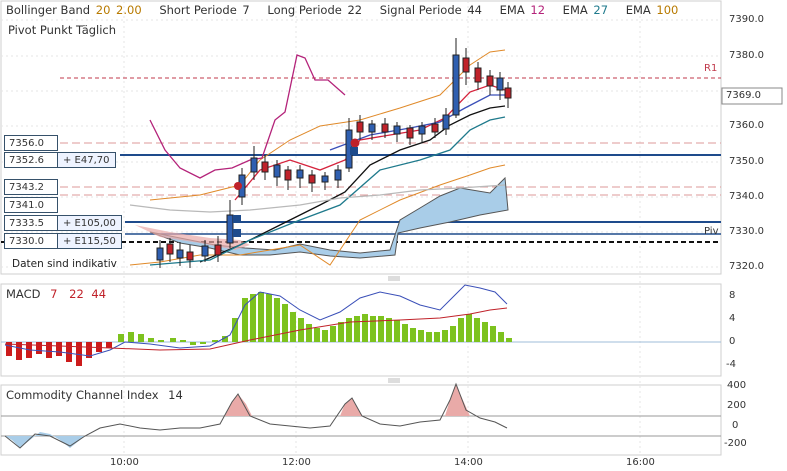 The height and width of the screenshot is (471, 787). Describe the element at coordinates (575, 10) in the screenshot. I see `ema2-label: EMA` at that location.